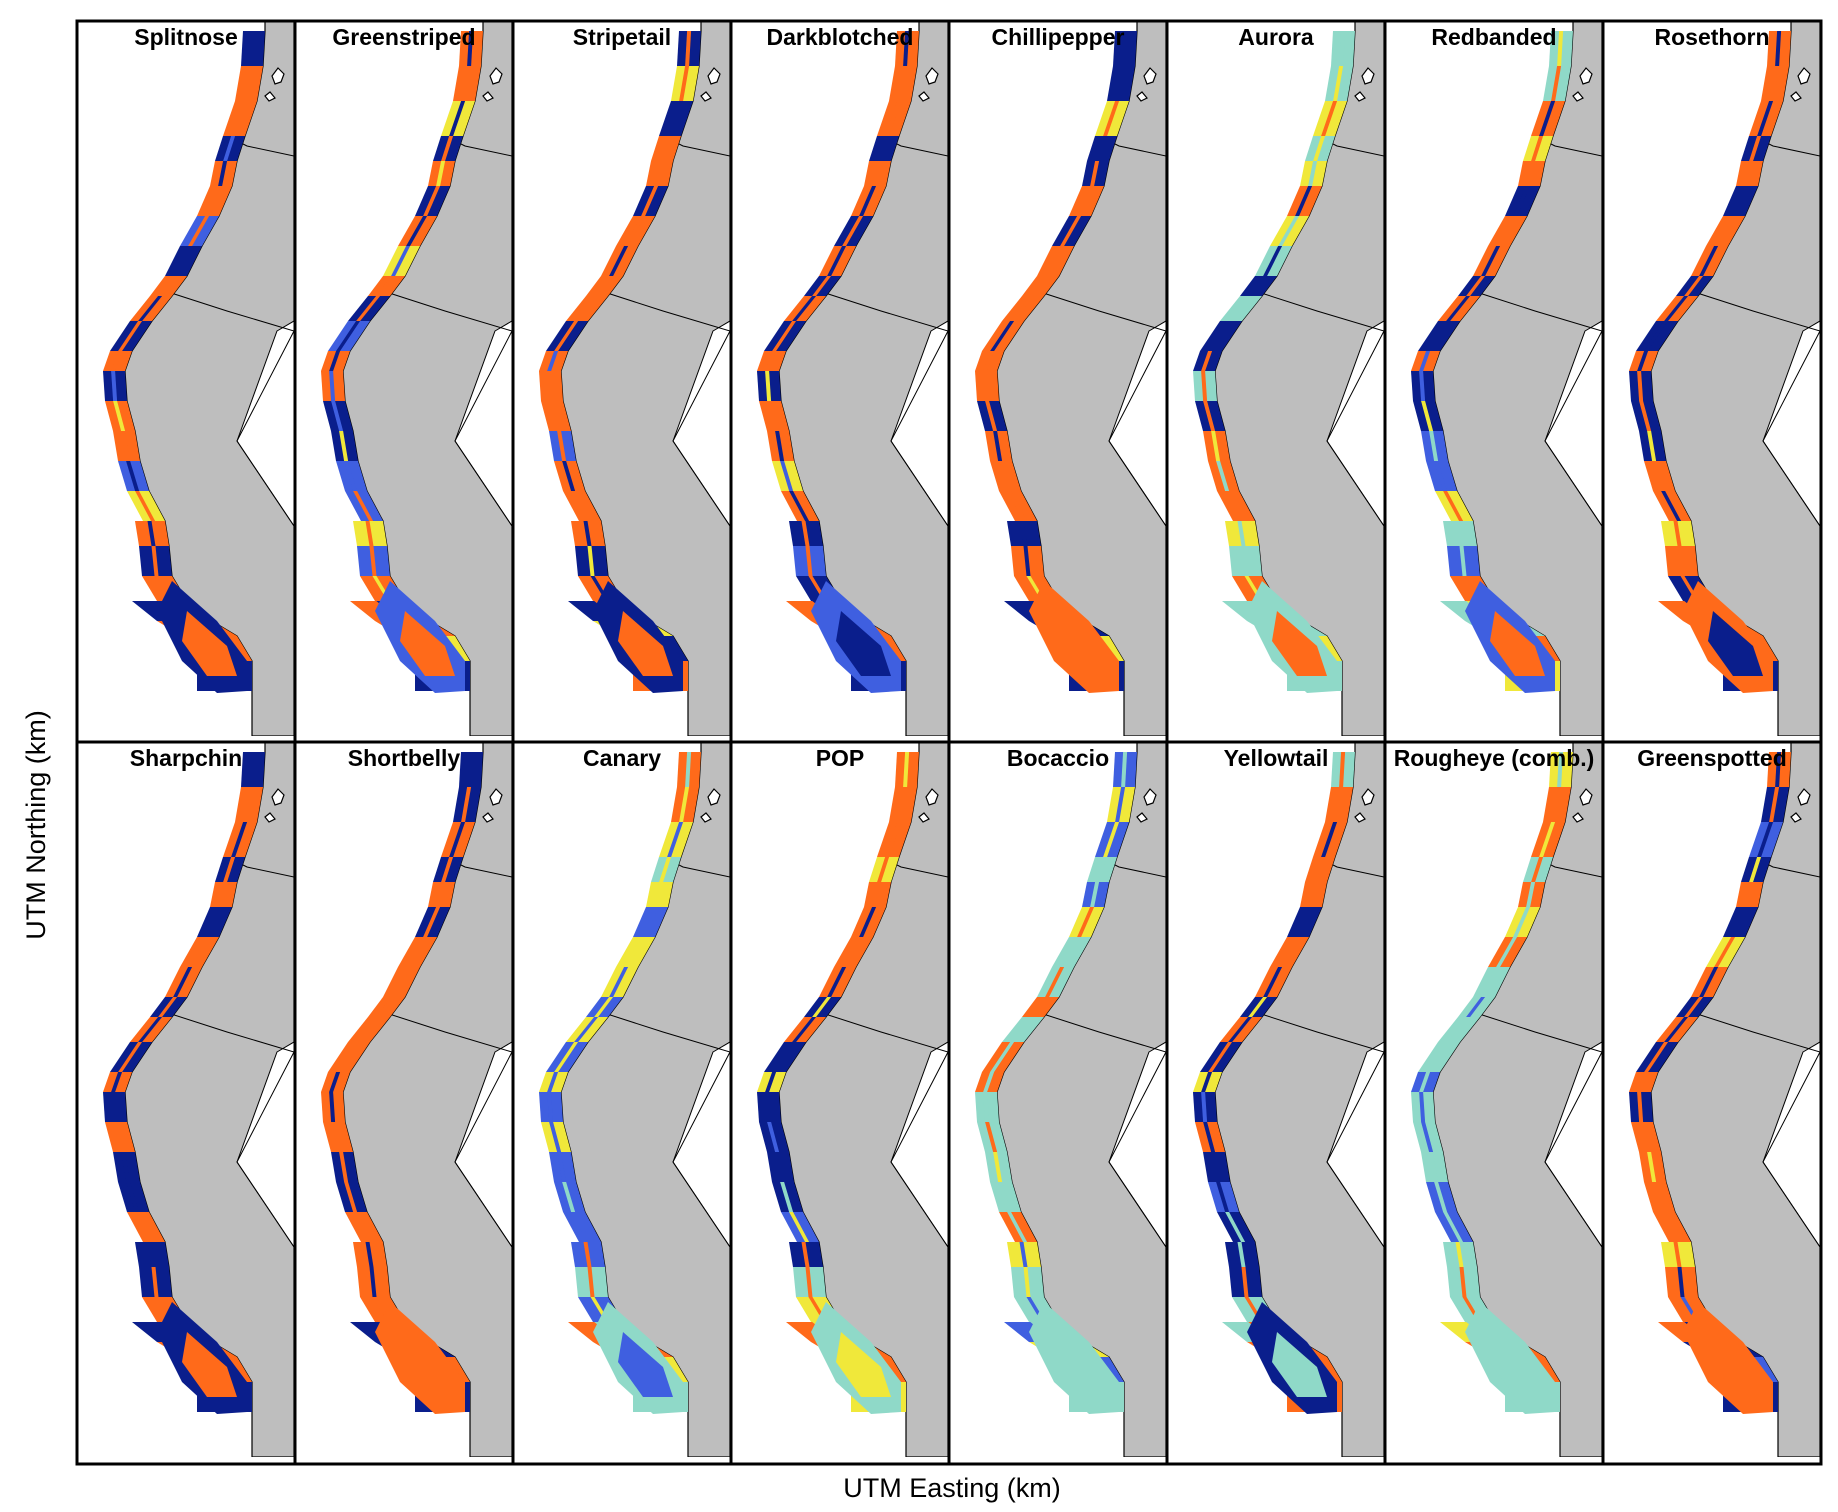 The image size is (1838, 1512). Describe the element at coordinates (840, 758) in the screenshot. I see `panel-title: POP` at that location.